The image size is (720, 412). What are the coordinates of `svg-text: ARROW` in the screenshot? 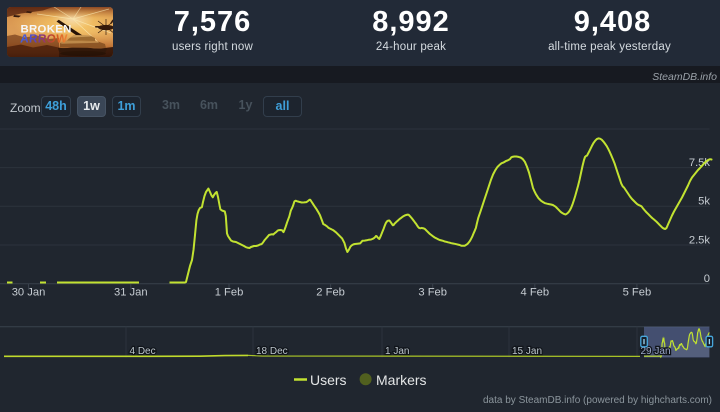 It's located at (44, 39).